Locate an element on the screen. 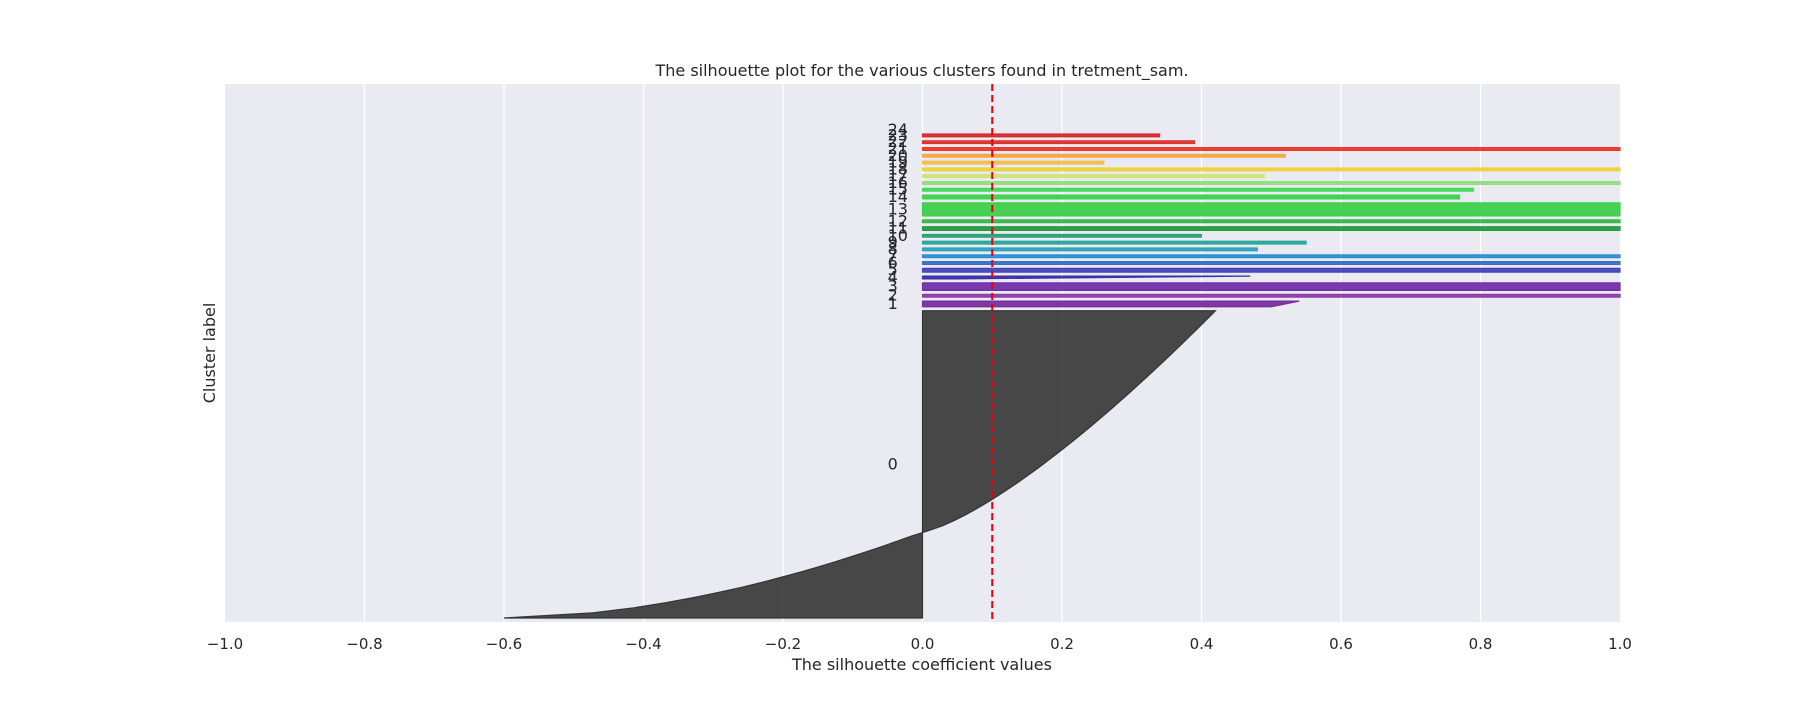 Image resolution: width=1800 pixels, height=705 pixels. cluster-label: 14 is located at coordinates (898, 196).